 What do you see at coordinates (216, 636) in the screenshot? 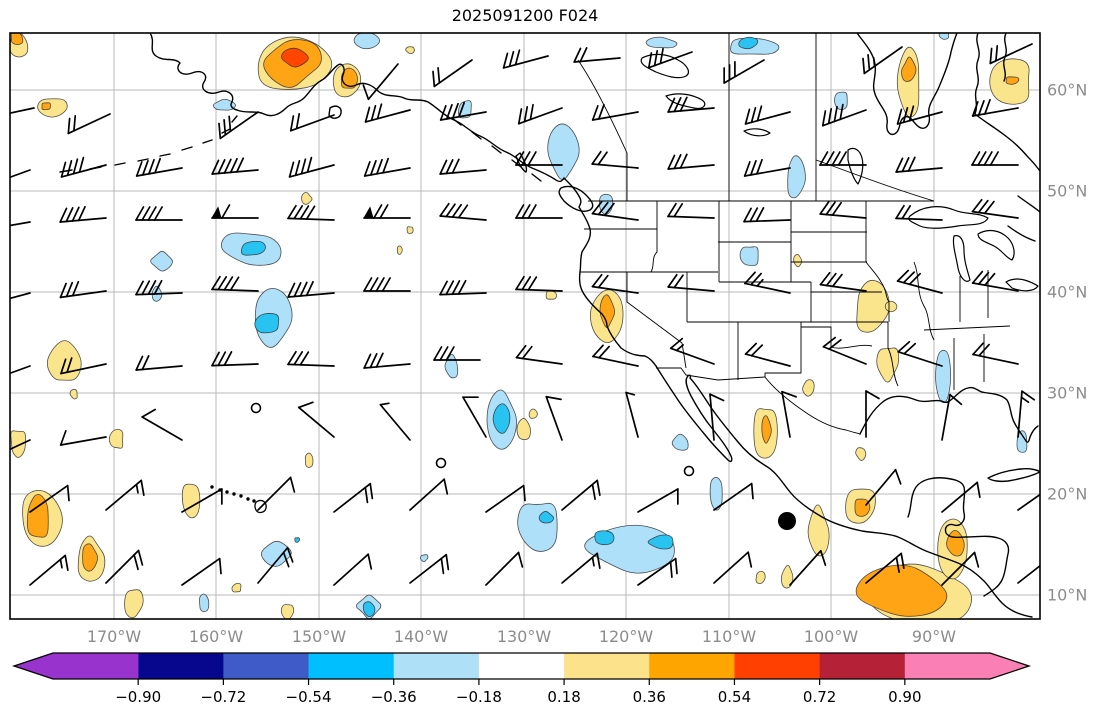
I see `svg-text: 160°W` at bounding box center [216, 636].